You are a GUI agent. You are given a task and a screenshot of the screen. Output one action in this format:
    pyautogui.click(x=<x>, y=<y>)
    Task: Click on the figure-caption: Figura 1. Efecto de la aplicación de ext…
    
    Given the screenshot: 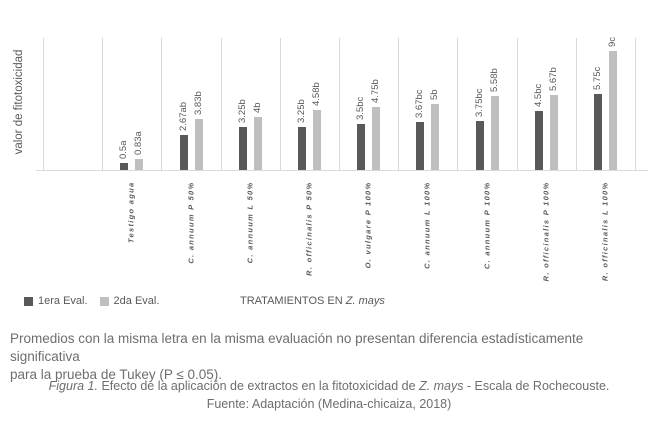 What is the action you would take?
    pyautogui.click(x=329, y=395)
    